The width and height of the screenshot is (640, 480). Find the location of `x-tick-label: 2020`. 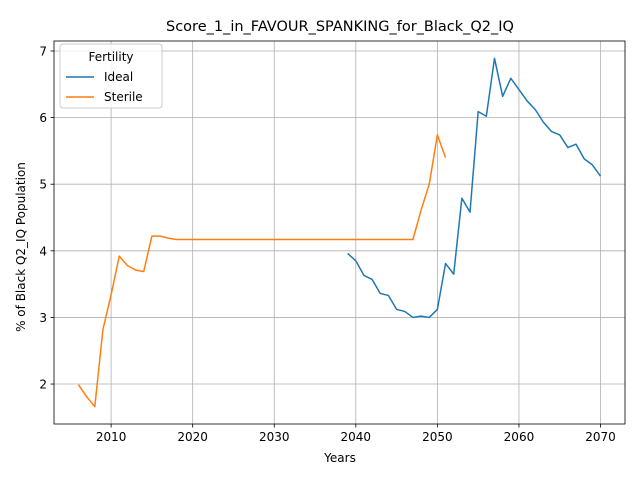

x-tick-label: 2020 is located at coordinates (192, 437).